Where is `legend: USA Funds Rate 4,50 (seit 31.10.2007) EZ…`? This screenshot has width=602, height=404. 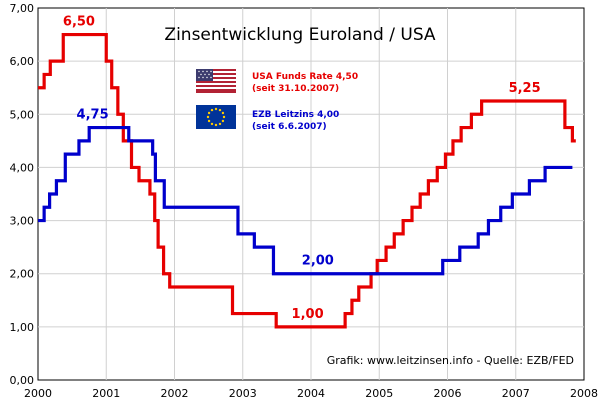
legend: USA Funds Rate 4,50 (seit 31.10.2007) EZ… is located at coordinates (277, 100).